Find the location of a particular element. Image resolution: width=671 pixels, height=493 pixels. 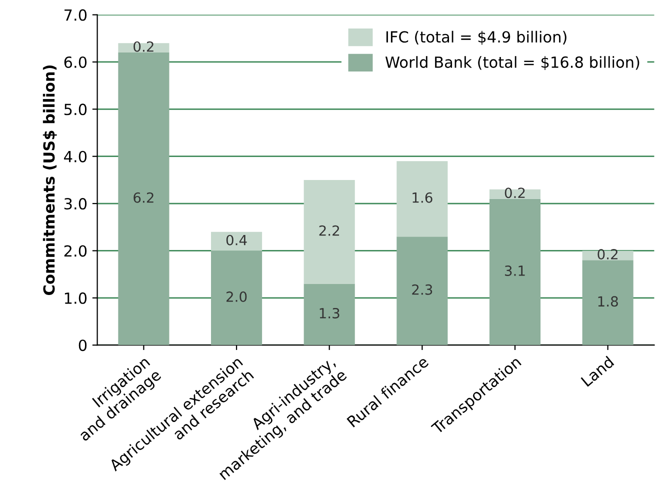

data-label: 2.3 is located at coordinates (422, 289).